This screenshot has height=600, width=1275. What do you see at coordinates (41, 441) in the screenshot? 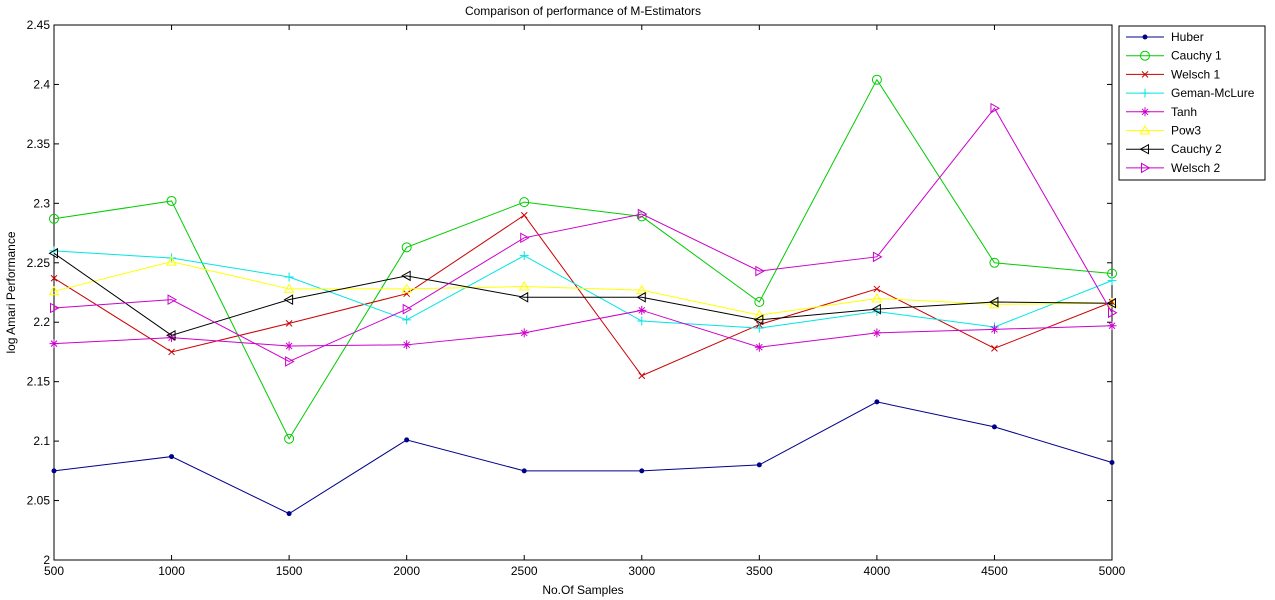
I see `y-tick-label: 2.1` at bounding box center [41, 441].